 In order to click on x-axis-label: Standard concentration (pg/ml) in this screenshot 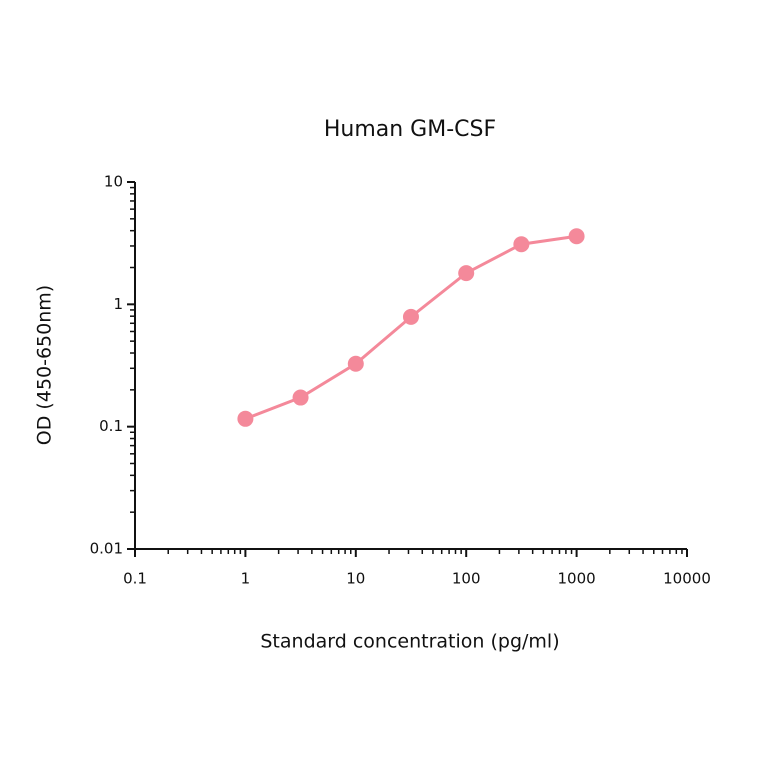, I will do `click(409, 642)`.